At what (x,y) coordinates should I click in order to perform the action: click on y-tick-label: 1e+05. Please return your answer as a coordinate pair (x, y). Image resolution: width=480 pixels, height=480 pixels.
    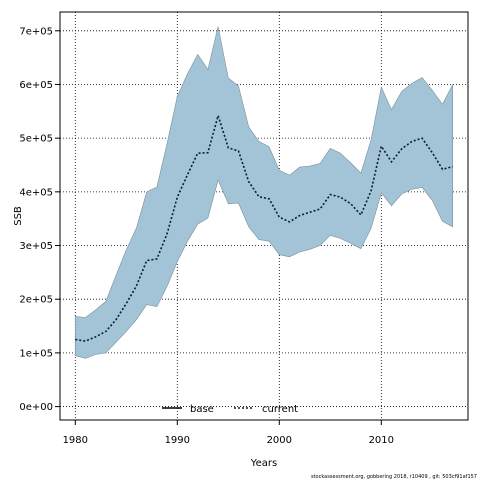
    Looking at the image, I should click on (36, 353).